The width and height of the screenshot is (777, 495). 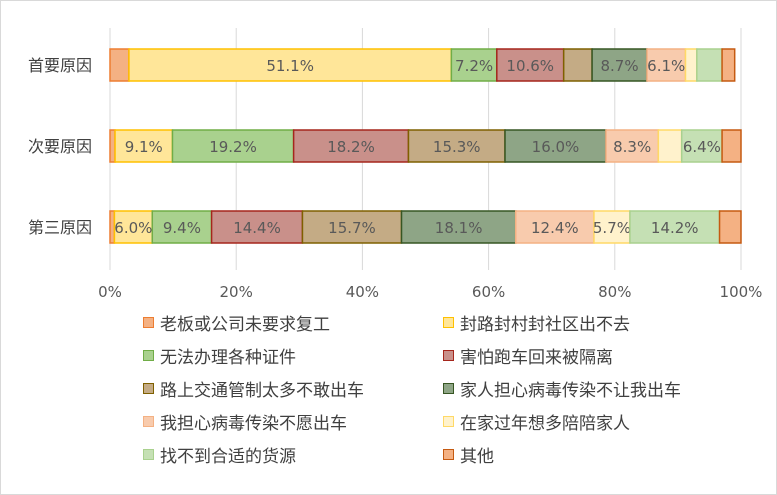 I want to click on data-label: 12.4%, so click(x=555, y=228).